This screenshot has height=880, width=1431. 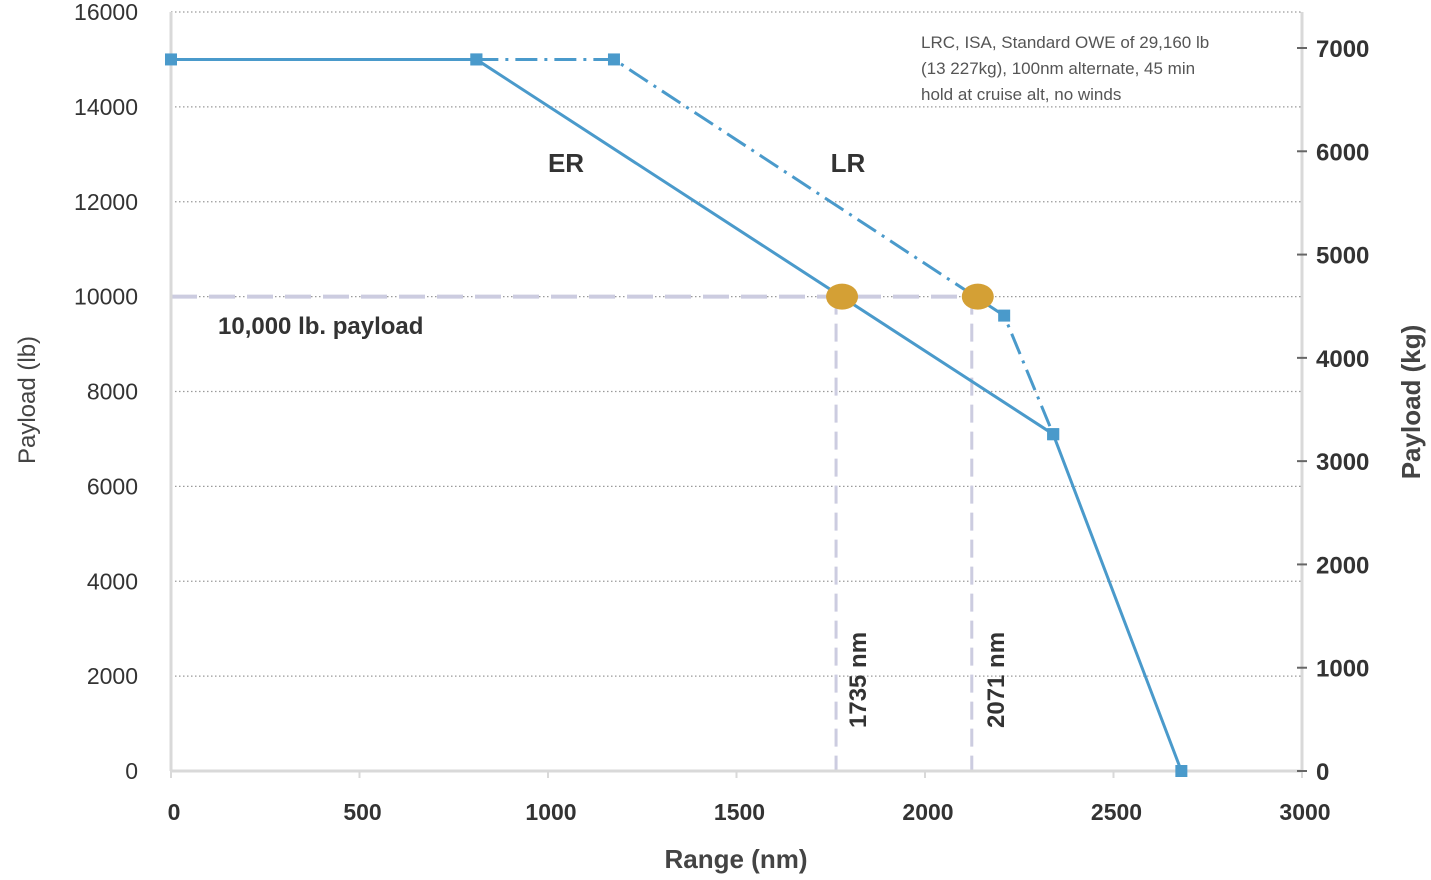 I want to click on y-tick-label-14000: 14000, so click(x=106, y=107).